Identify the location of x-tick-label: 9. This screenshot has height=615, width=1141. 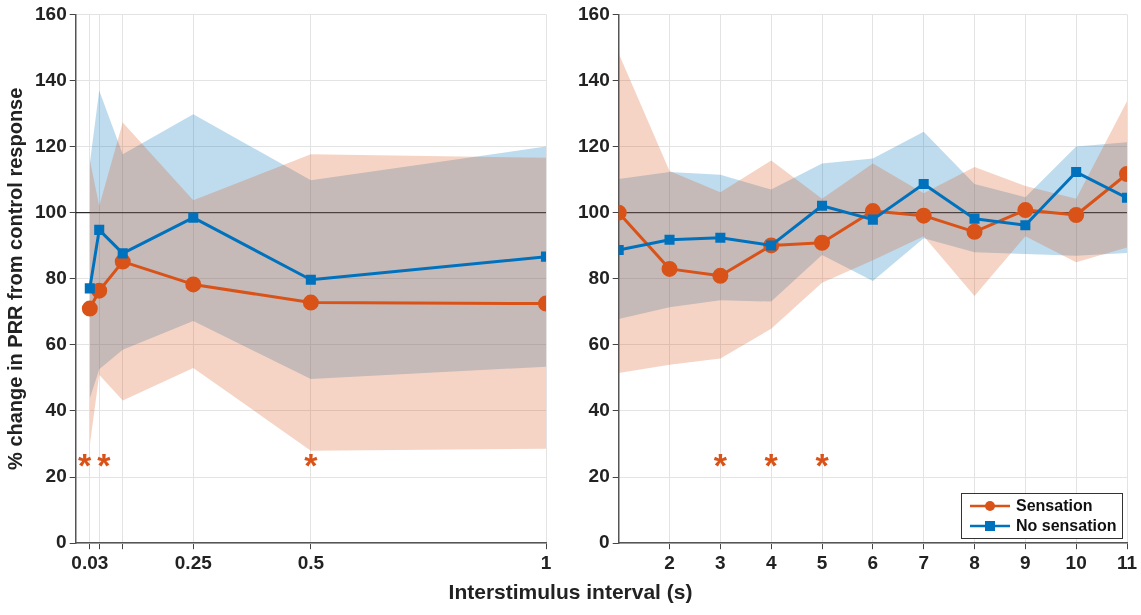
(1025, 562).